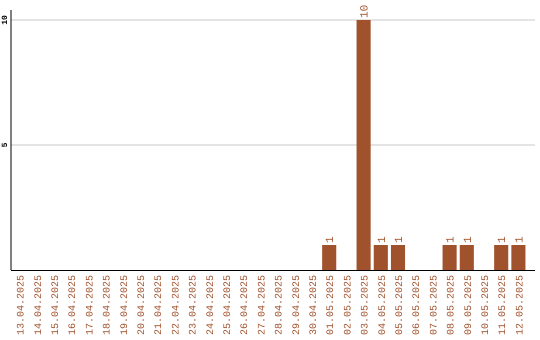 The height and width of the screenshot is (340, 540). What do you see at coordinates (74, 305) in the screenshot?
I see `x-tick-label: 16.04.2025` at bounding box center [74, 305].